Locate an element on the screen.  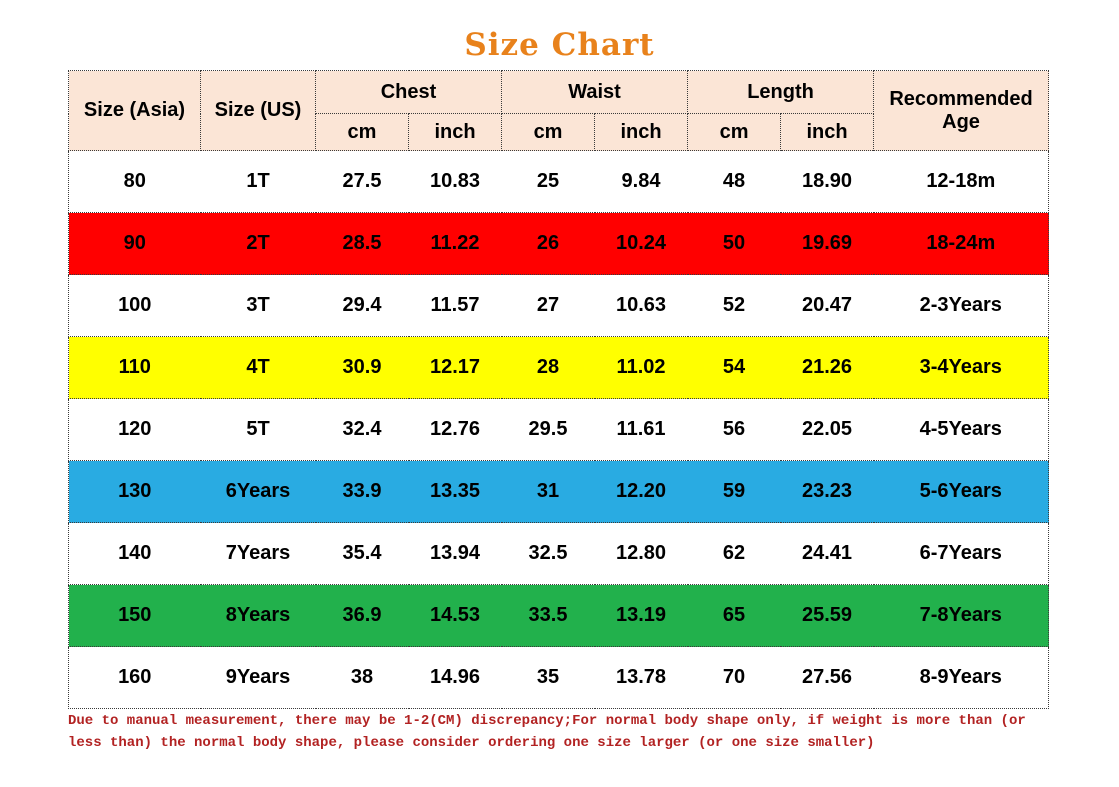
cell-waist-cm: 27 is located at coordinates (548, 305).